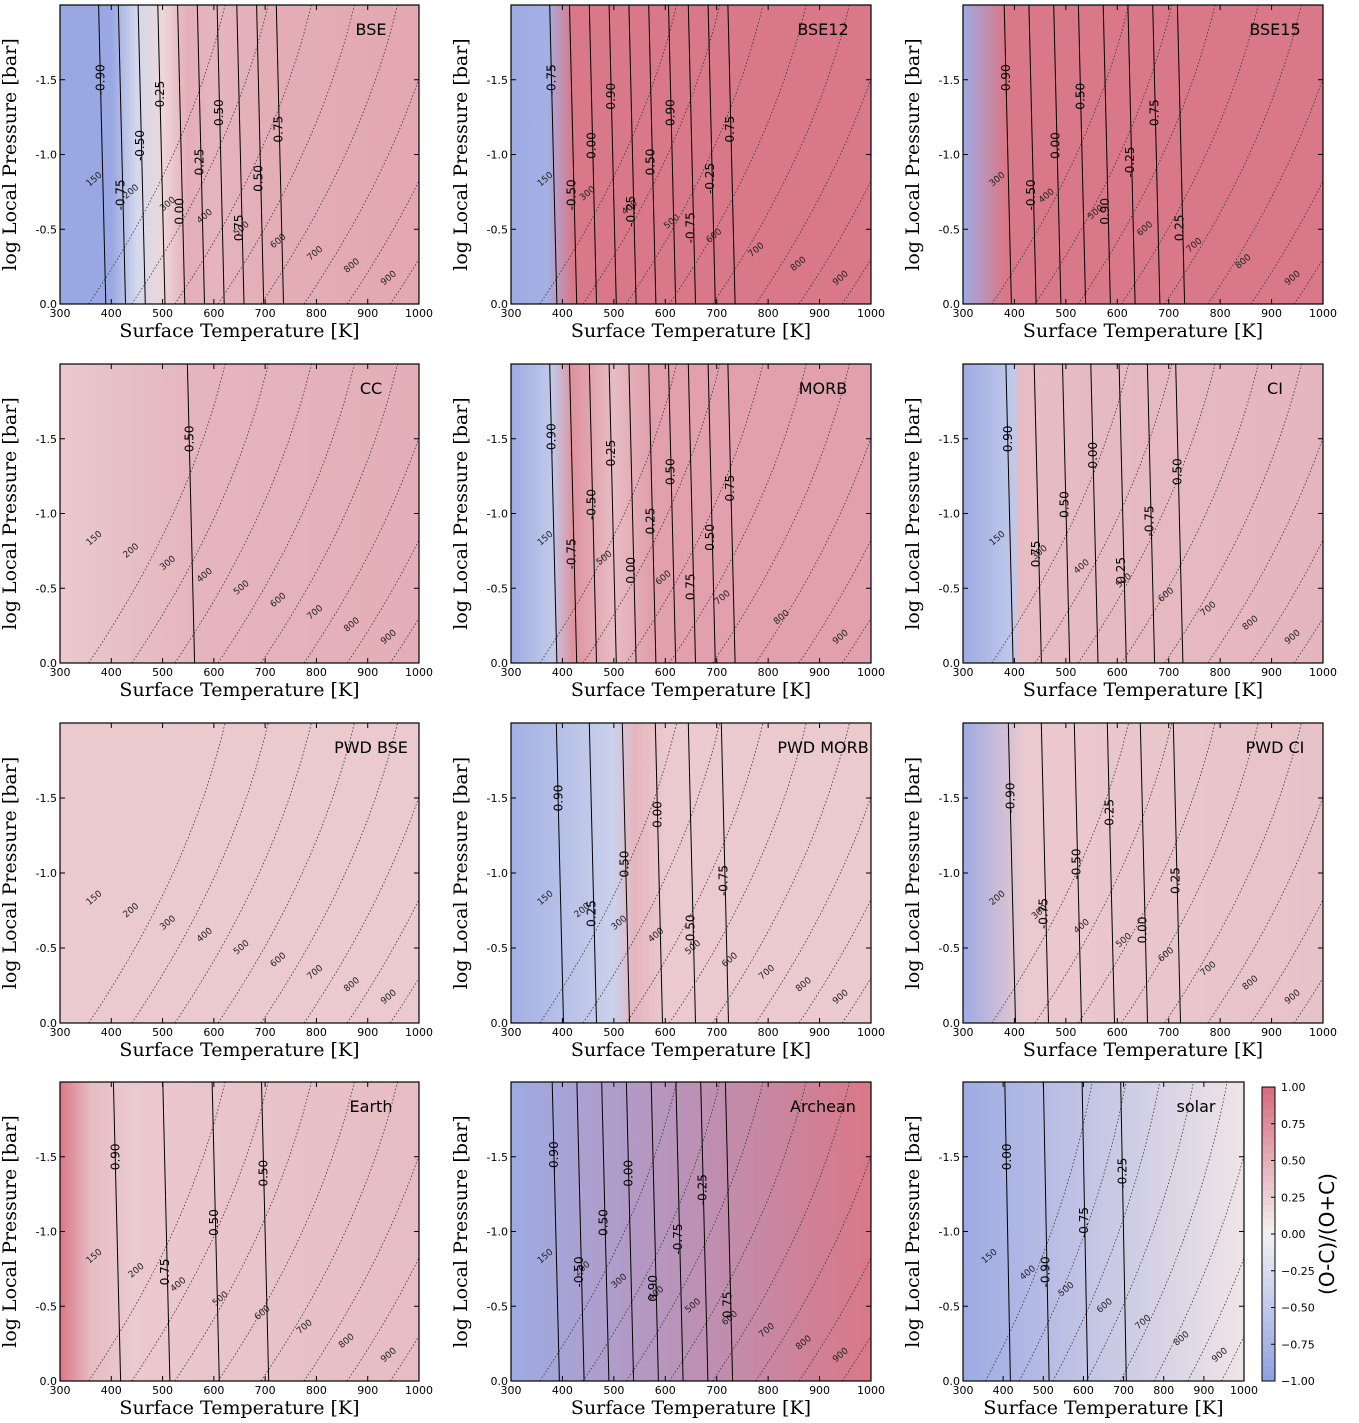 This screenshot has width=1359, height=1423. I want to click on colorbar-tick-label: −0.50, so click(1298, 1308).